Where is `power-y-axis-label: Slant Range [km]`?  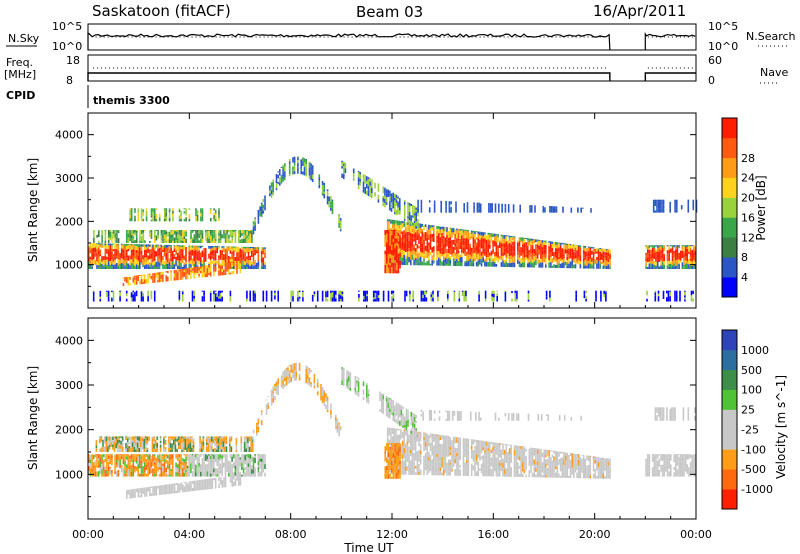 power-y-axis-label: Slant Range [km] is located at coordinates (33, 210).